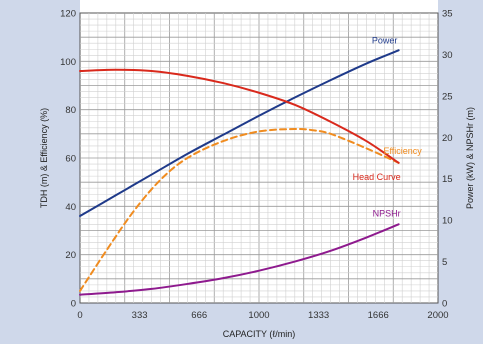 The height and width of the screenshot is (344, 483). What do you see at coordinates (79, 315) in the screenshot?
I see `x-tick-label: 0` at bounding box center [79, 315].